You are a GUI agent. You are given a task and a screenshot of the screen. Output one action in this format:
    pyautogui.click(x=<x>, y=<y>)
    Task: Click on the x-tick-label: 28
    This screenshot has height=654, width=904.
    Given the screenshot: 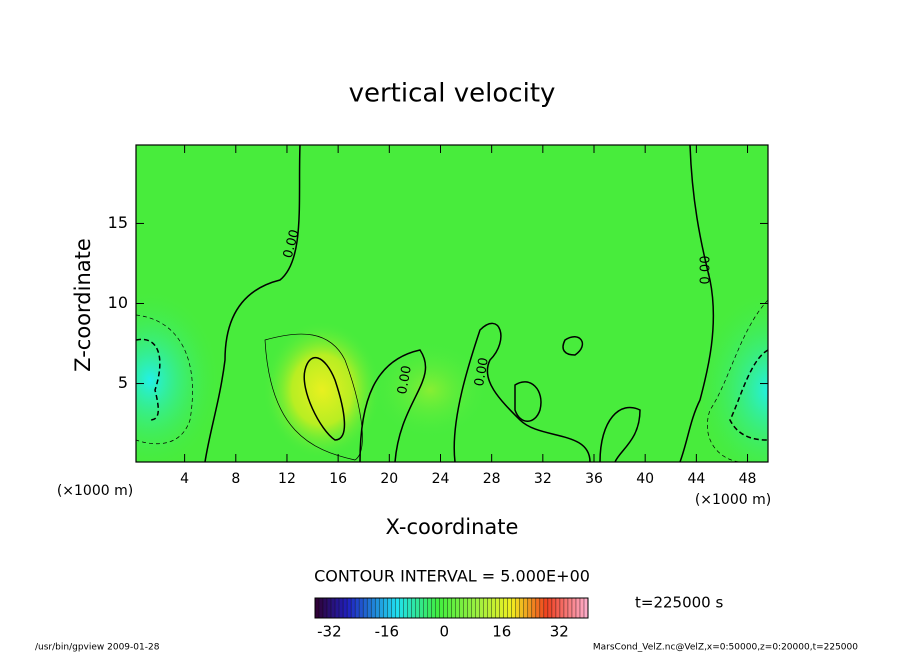 What is the action you would take?
    pyautogui.click(x=492, y=479)
    